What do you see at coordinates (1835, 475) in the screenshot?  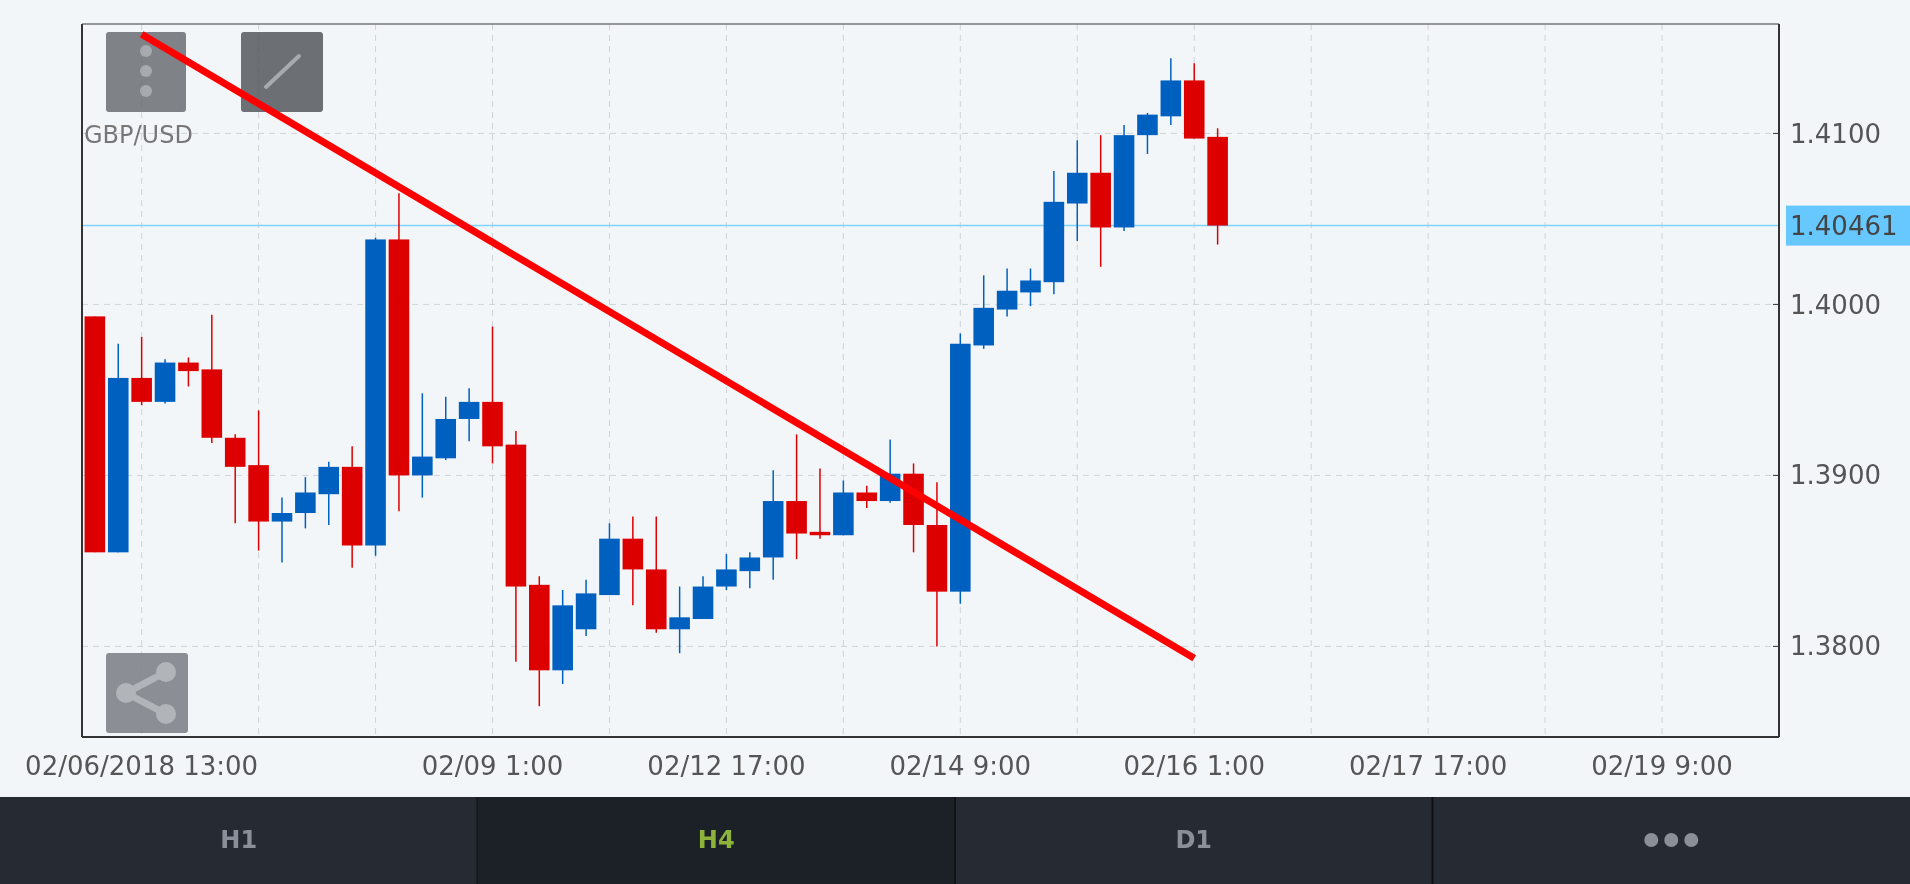 I see `y-tick-label: 1.3900` at bounding box center [1835, 475].